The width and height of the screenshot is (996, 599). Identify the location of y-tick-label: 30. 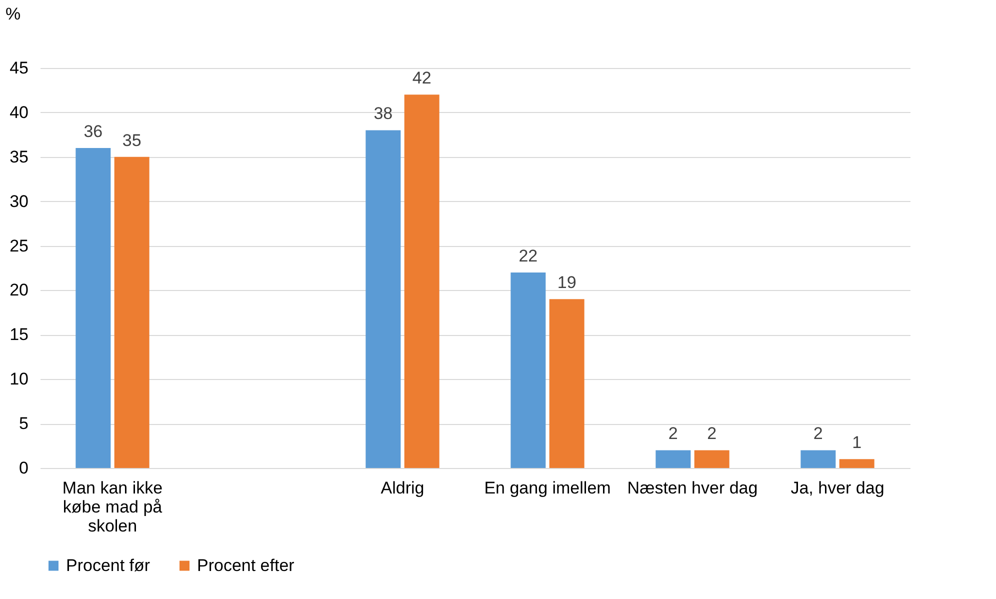
(19, 201).